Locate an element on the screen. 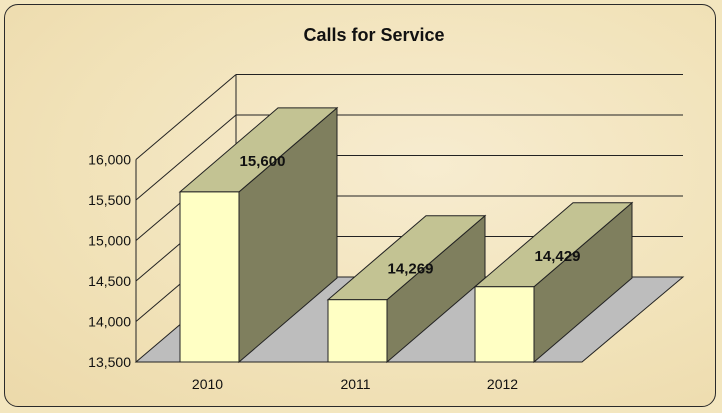 The width and height of the screenshot is (722, 413). data-label: 14,429 is located at coordinates (558, 256).